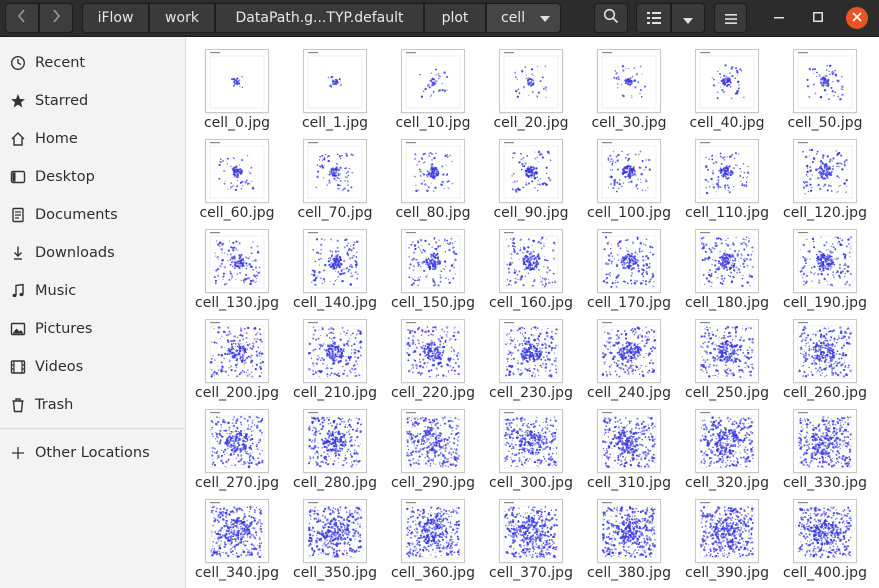  Describe the element at coordinates (93, 291) in the screenshot. I see `sidebar-item-music: Music` at that location.